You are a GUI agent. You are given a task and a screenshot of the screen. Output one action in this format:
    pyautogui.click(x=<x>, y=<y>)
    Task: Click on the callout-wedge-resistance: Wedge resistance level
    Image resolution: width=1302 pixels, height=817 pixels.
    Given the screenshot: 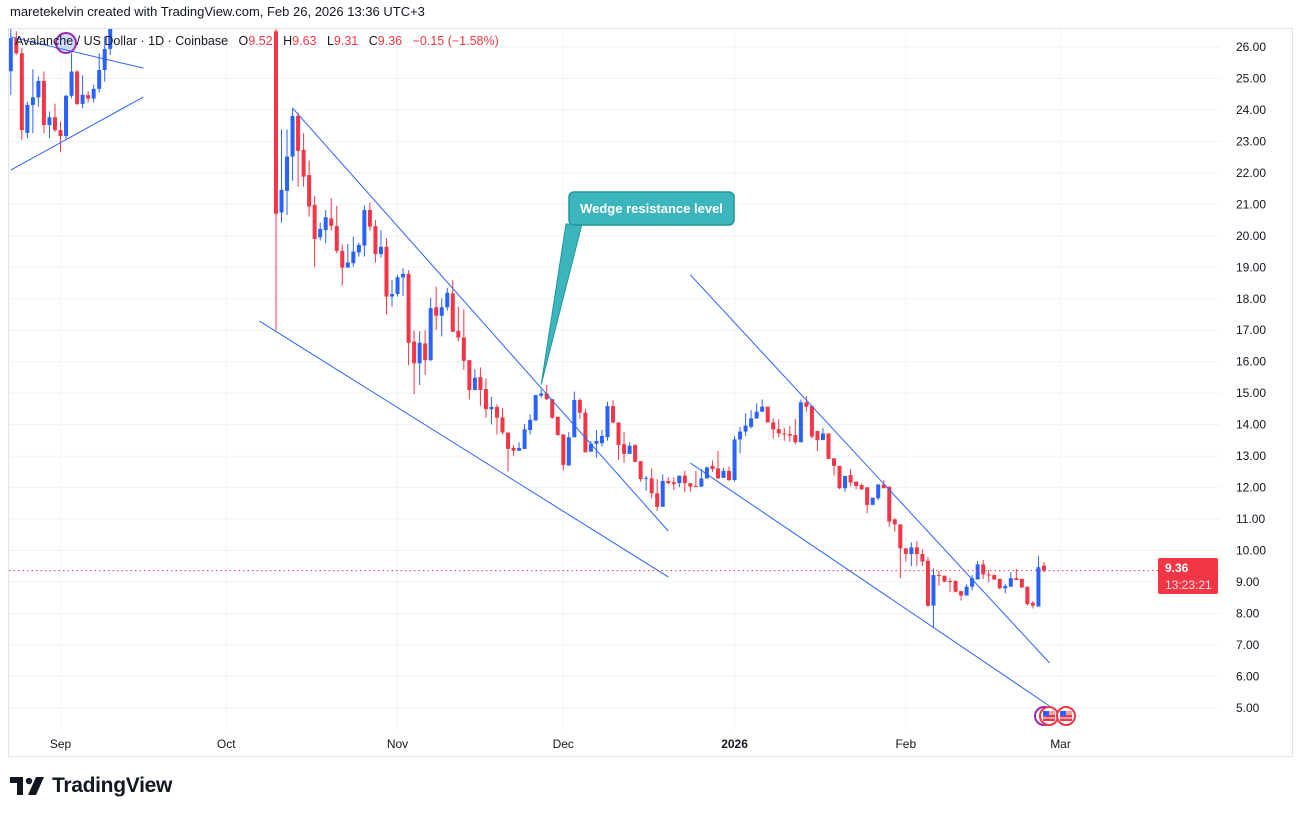 What is the action you would take?
    pyautogui.click(x=637, y=288)
    